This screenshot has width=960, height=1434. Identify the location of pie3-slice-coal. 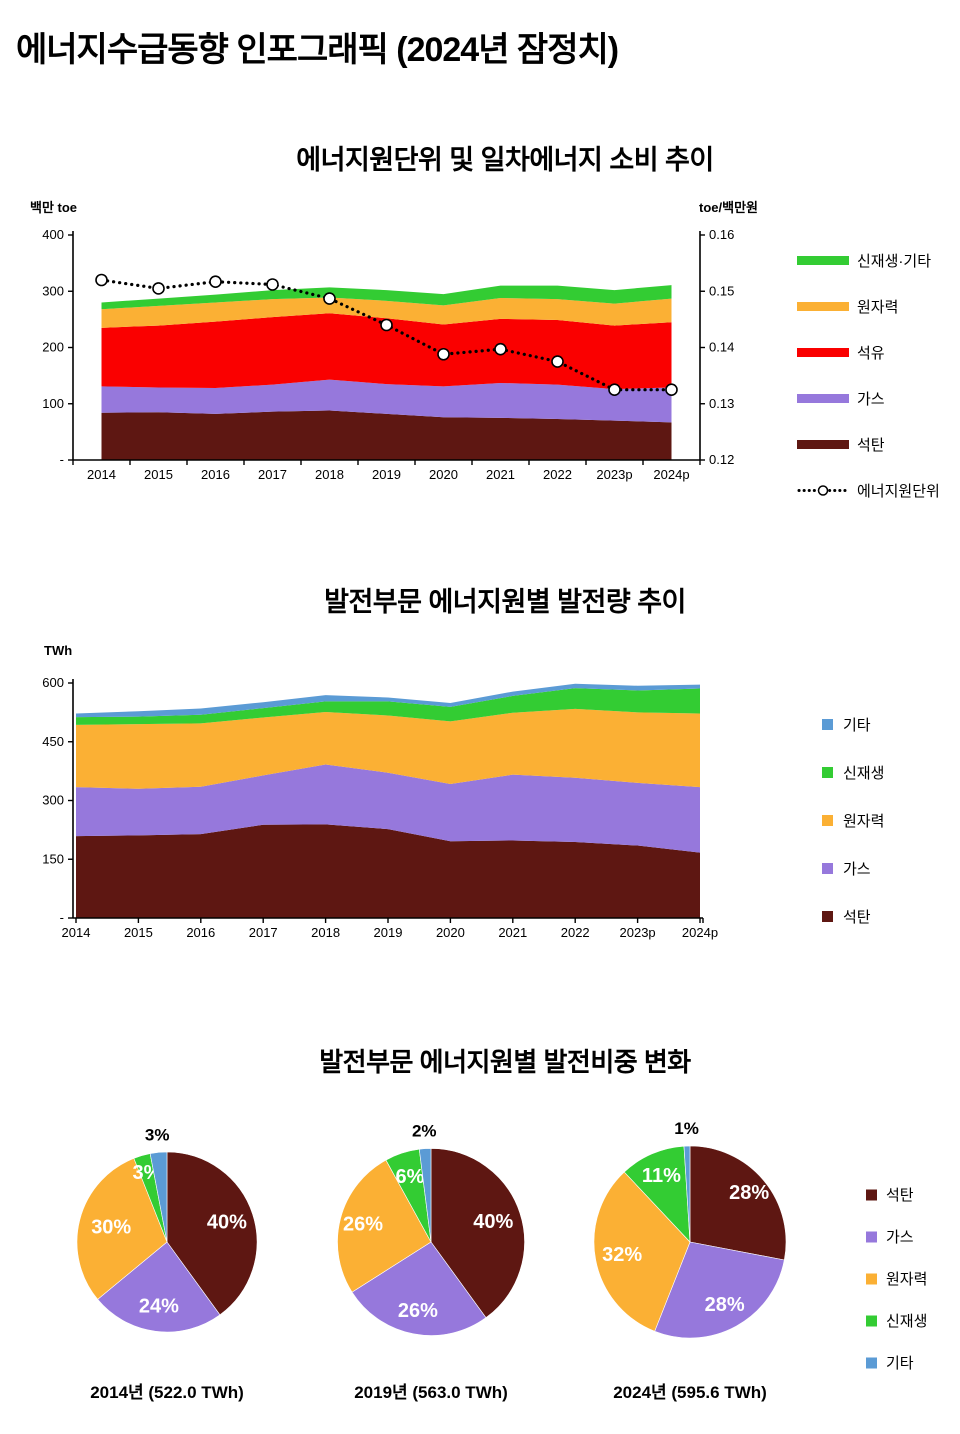
(738, 1203).